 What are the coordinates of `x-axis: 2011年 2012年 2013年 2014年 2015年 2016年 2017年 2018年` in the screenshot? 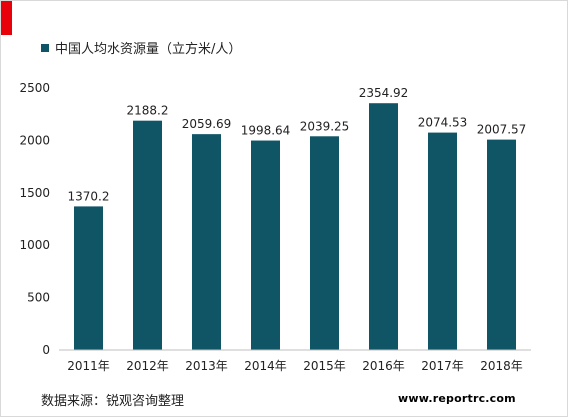 It's located at (295, 361).